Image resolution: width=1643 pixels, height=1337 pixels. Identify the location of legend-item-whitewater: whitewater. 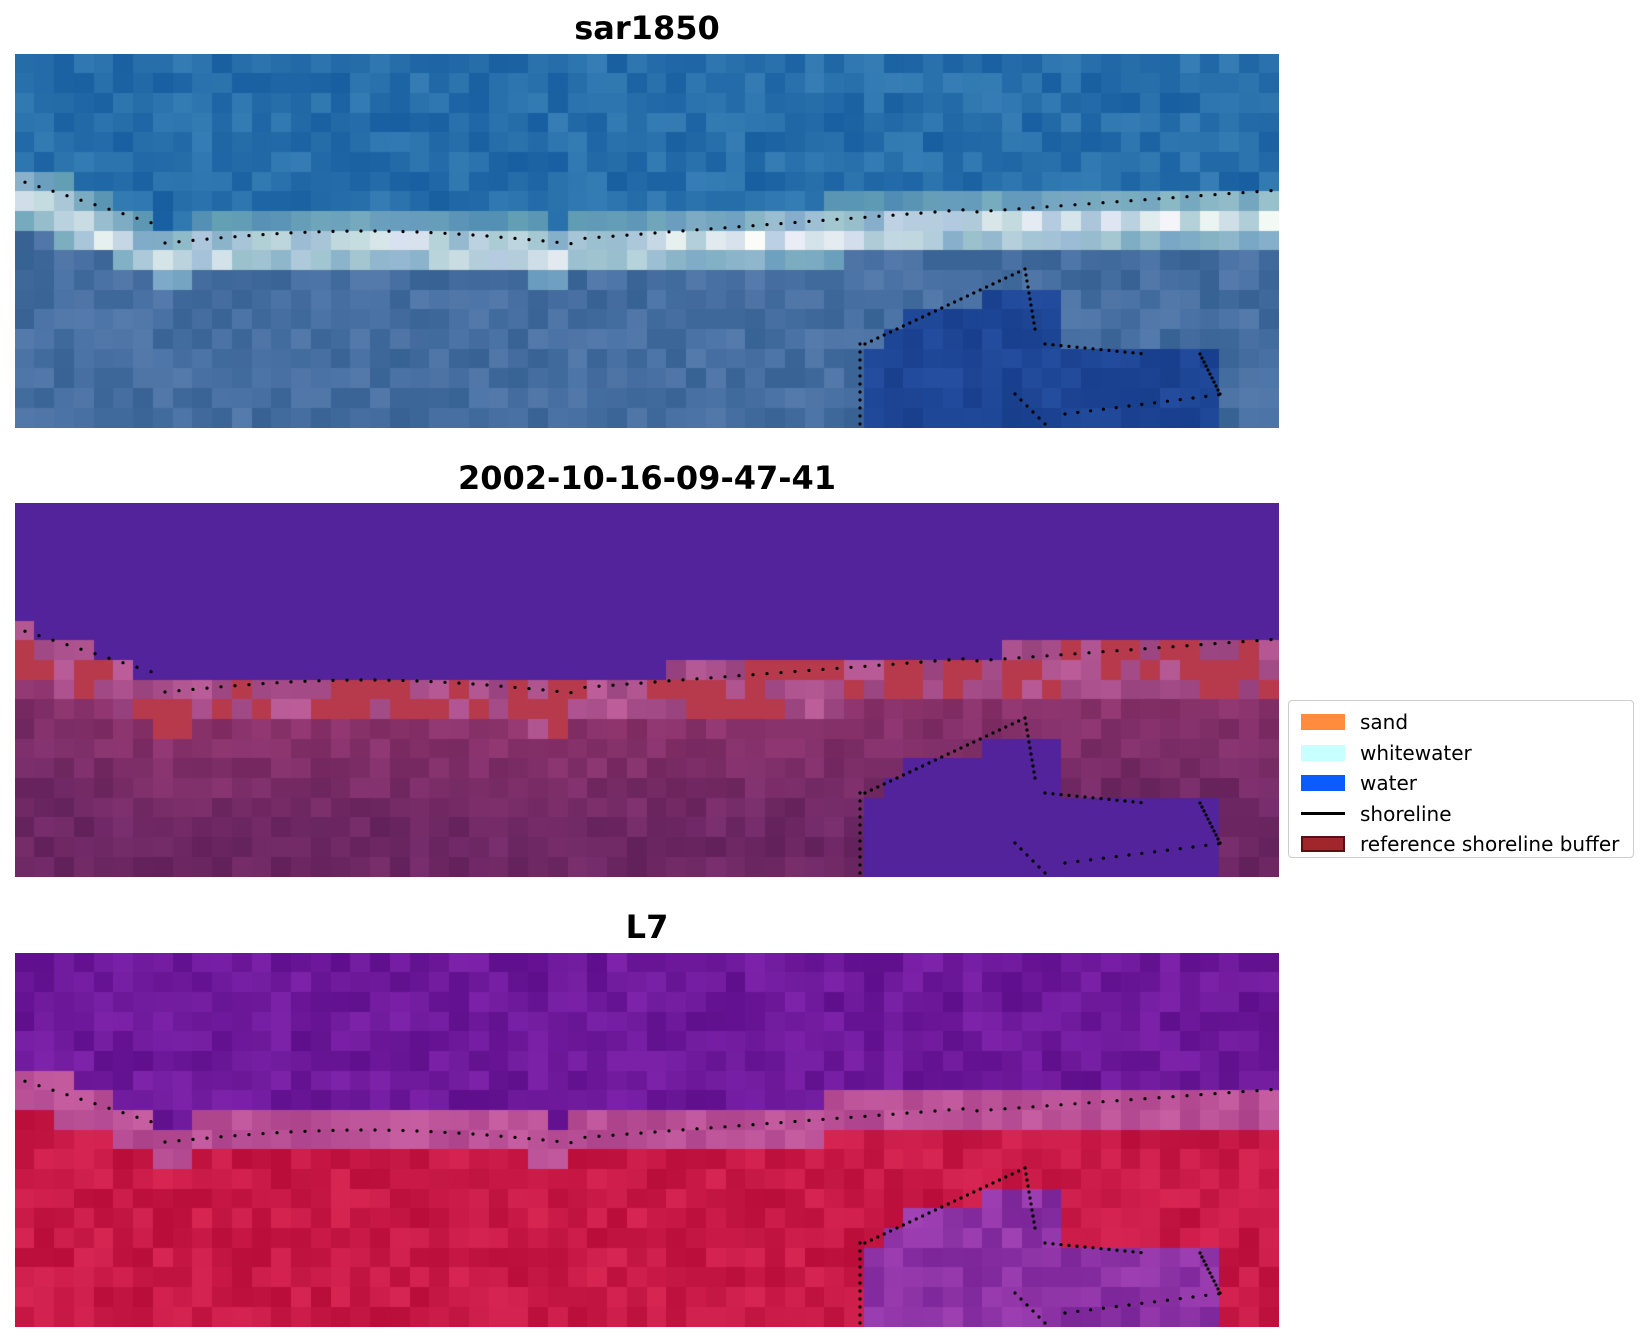
(1461, 753).